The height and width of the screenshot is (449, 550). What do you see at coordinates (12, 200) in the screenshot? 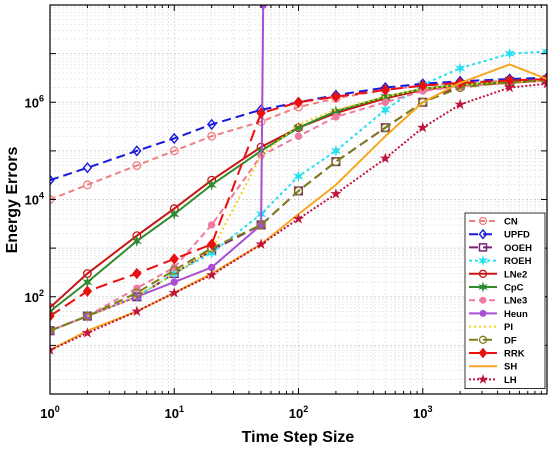
I see `y-axis-title: Energy Errors` at bounding box center [12, 200].